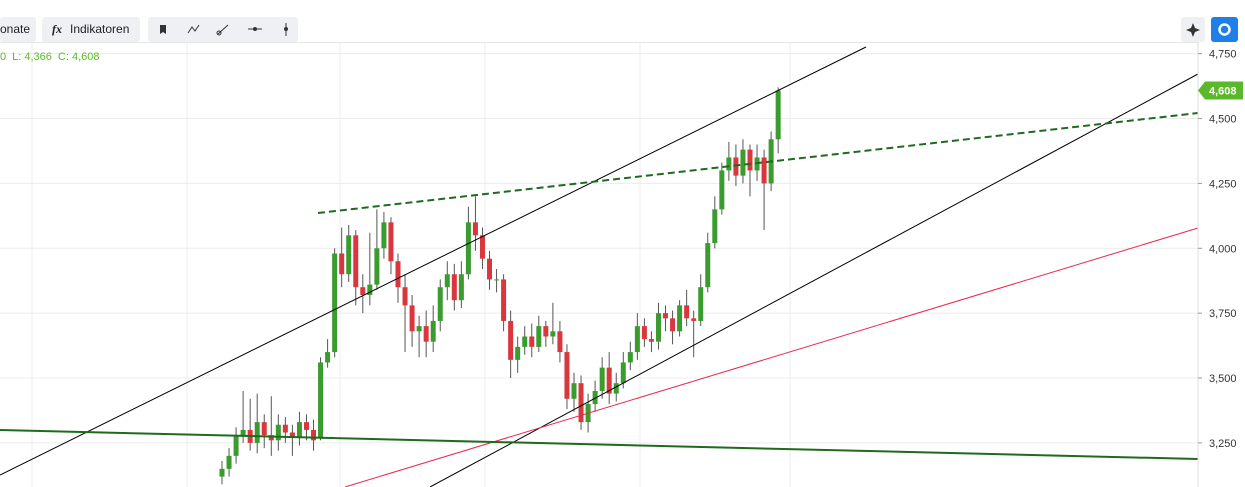 Image resolution: width=1245 pixels, height=487 pixels. I want to click on indicators-label: Indikatoren, so click(100, 29).